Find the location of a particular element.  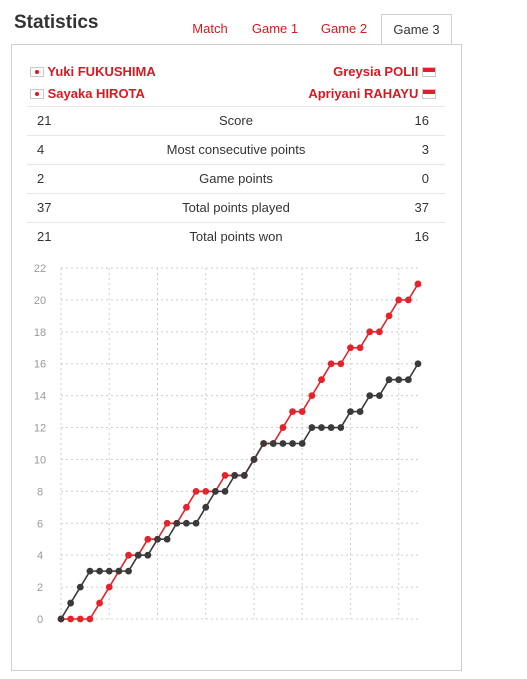

page-title: Statistics is located at coordinates (56, 22).